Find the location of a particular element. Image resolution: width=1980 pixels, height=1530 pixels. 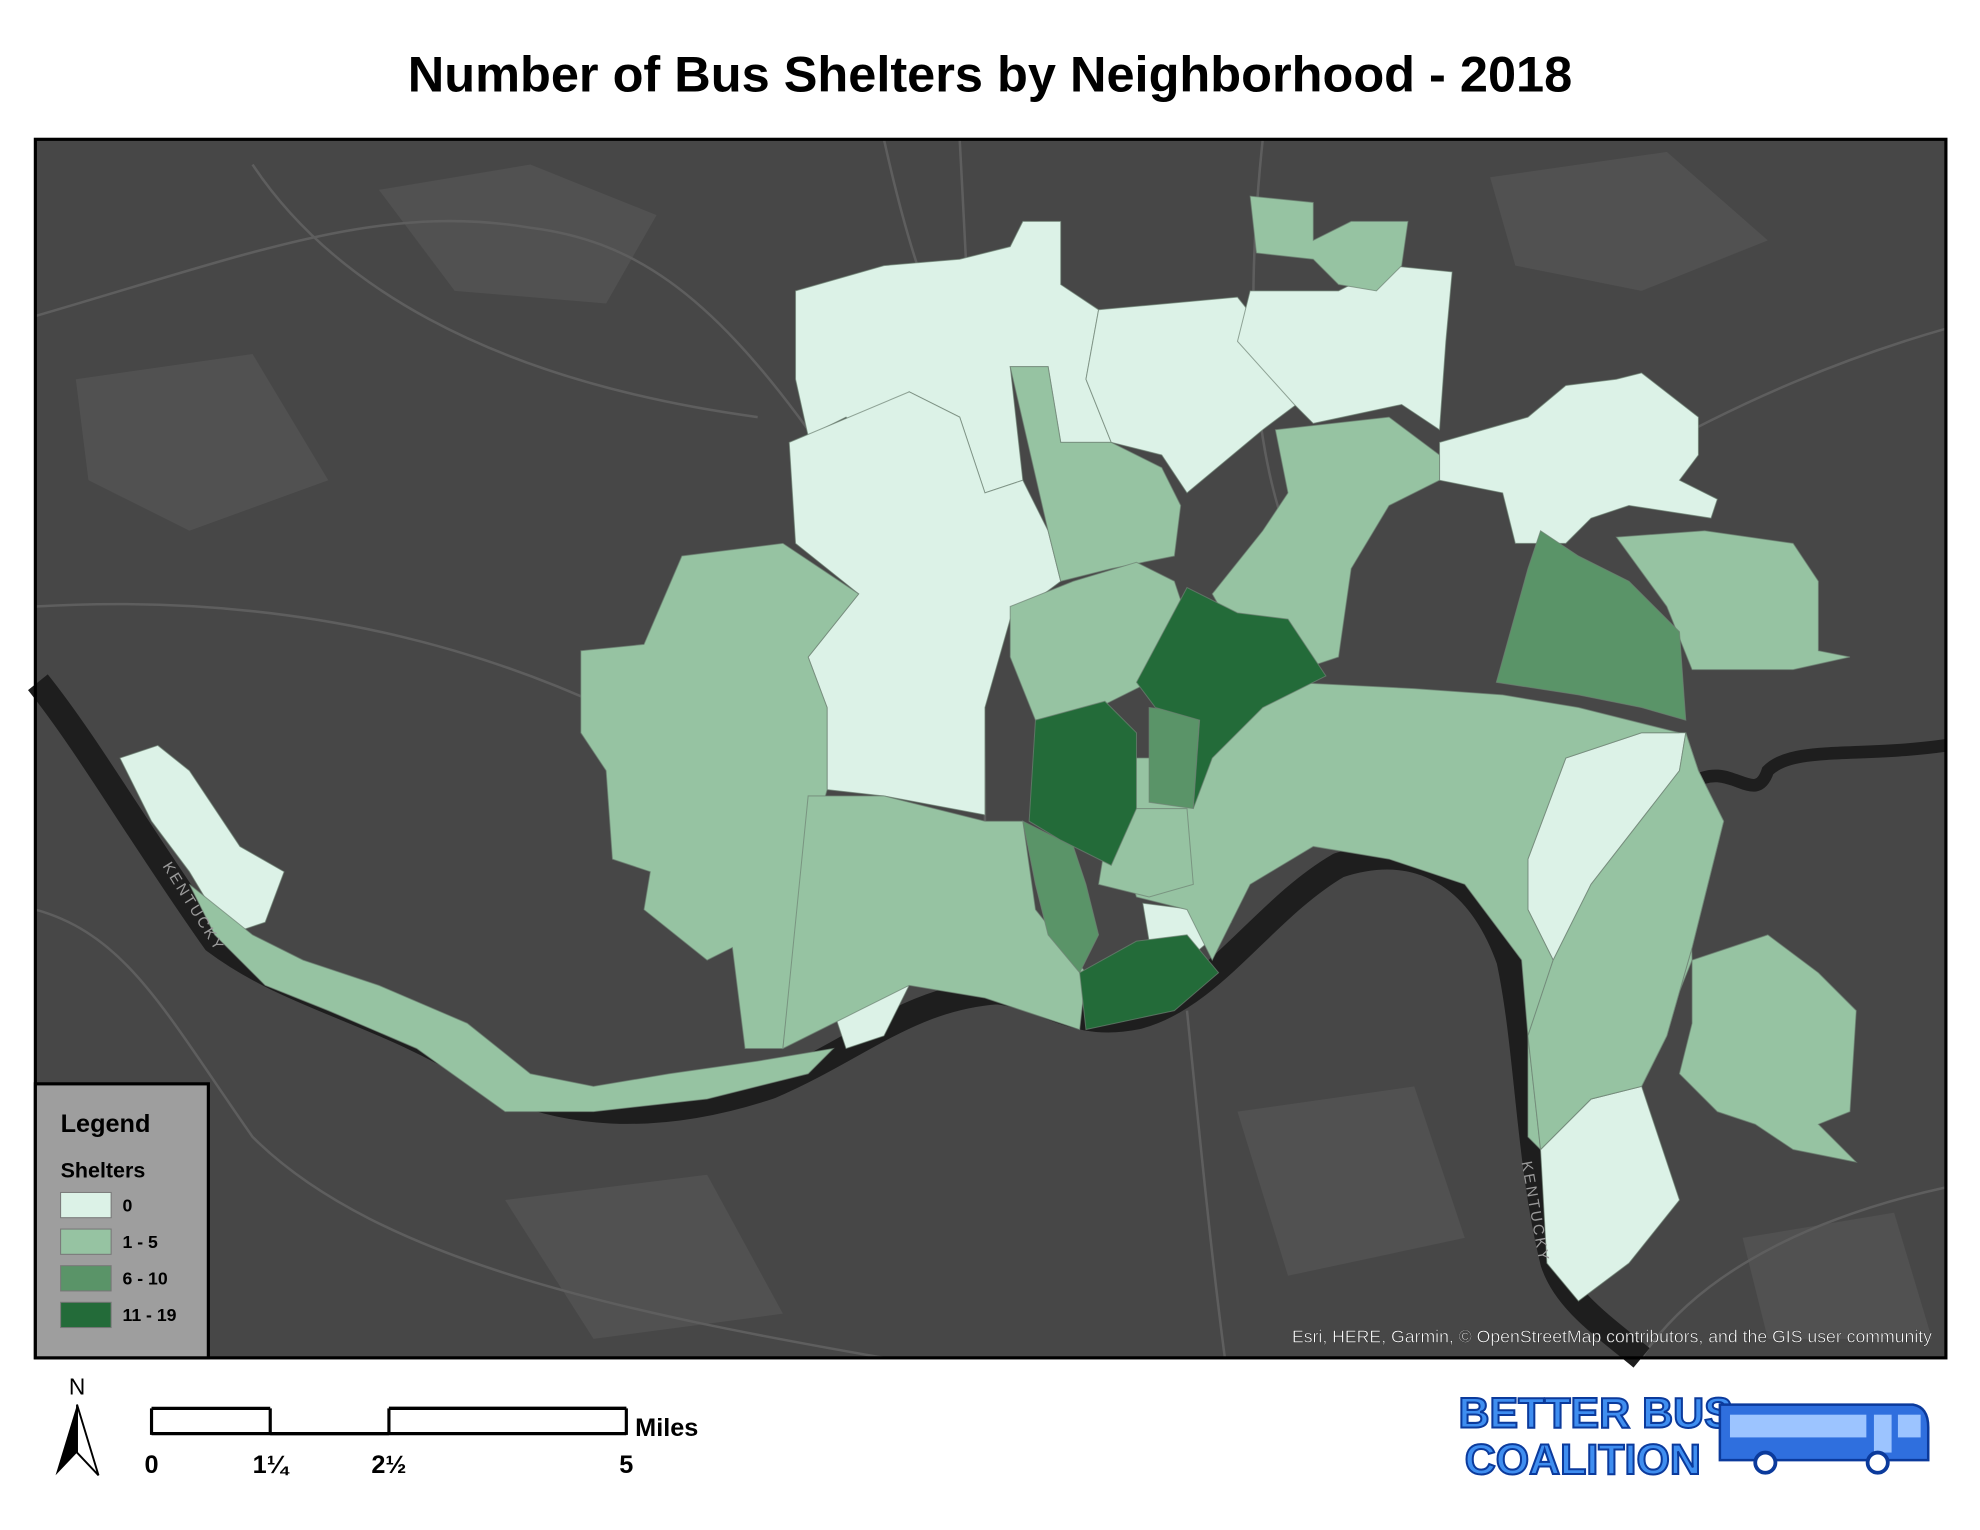

north-arrow: N is located at coordinates (77, 1424).